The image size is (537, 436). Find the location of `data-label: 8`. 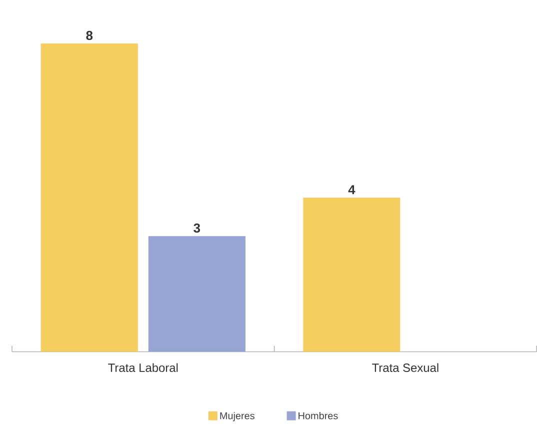

data-label: 8 is located at coordinates (89, 35).